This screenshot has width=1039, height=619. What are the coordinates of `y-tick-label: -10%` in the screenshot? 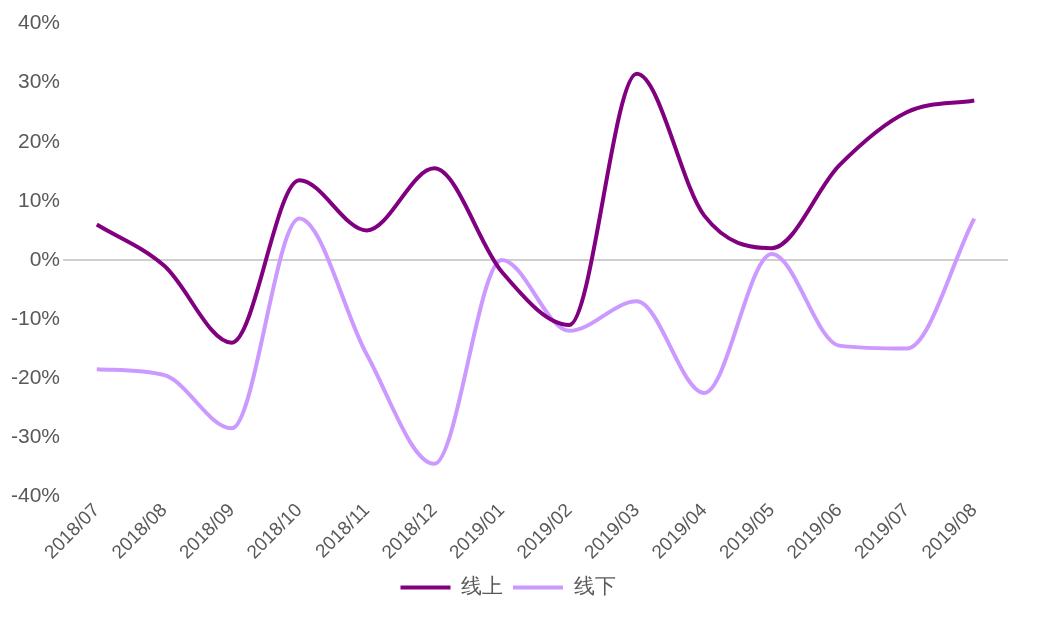 It's located at (35, 317).